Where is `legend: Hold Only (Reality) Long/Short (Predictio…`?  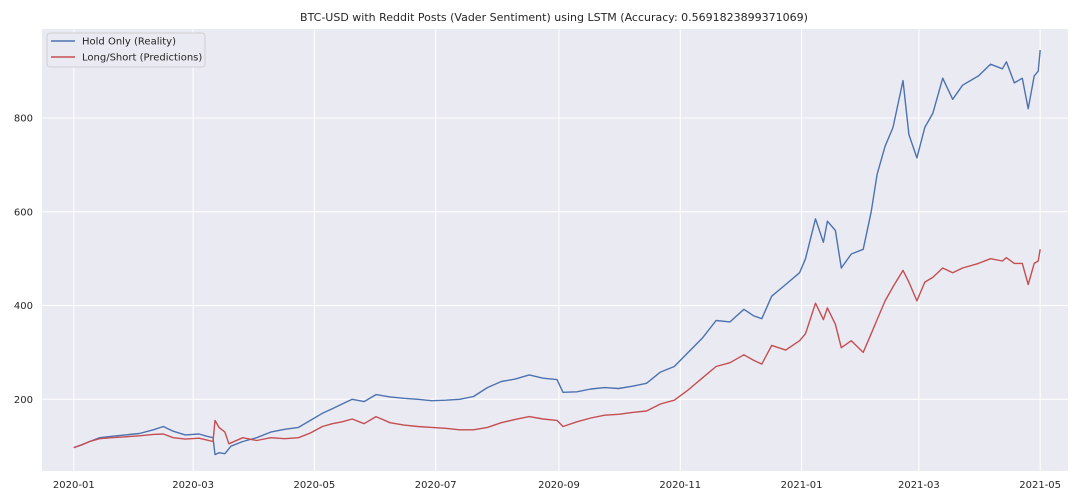 legend: Hold Only (Reality) Long/Short (Predictio… is located at coordinates (126, 50).